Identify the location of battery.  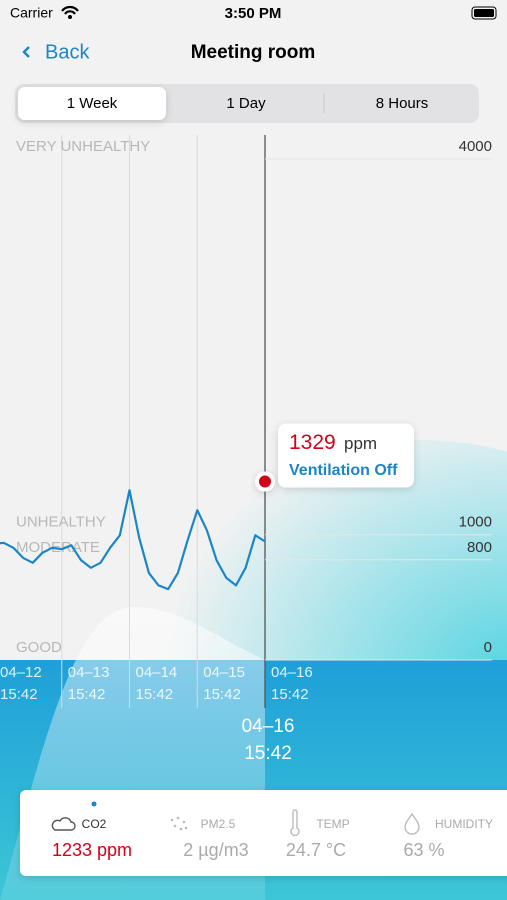
(484, 13).